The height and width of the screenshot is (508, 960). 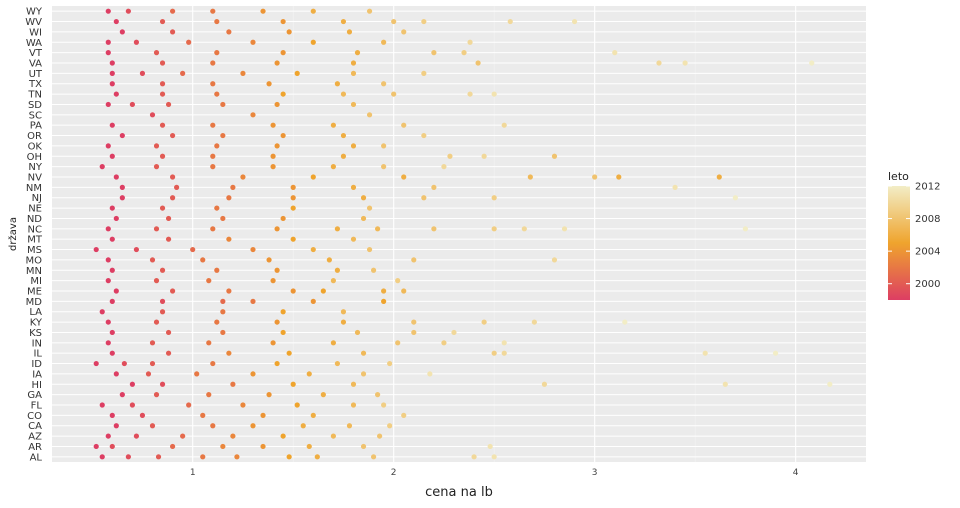 I want to click on y-tick-label: WI, so click(x=35, y=32).